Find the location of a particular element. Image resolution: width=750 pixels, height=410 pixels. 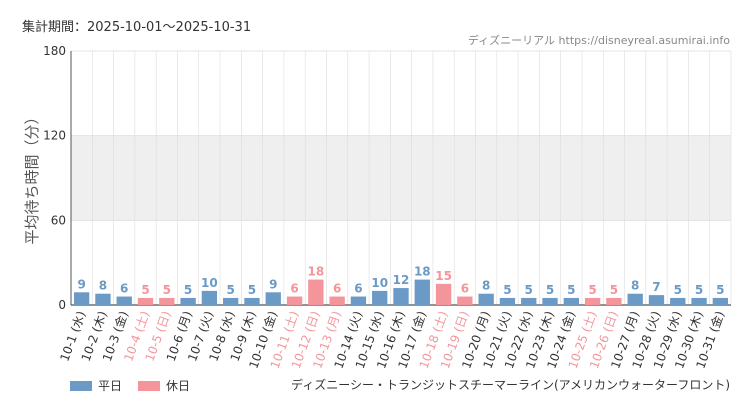

y-axis-label: 平均待ち時間（分） is located at coordinates (32, 176).